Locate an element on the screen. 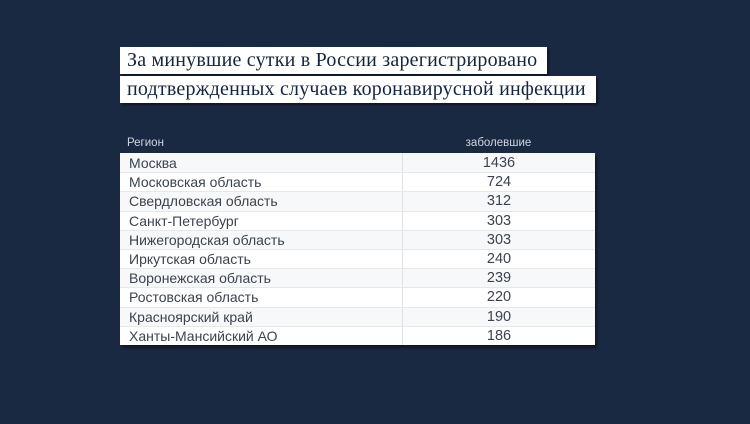 Image resolution: width=750 pixels, height=424 pixels. table-row: Ростовская область 220 is located at coordinates (357, 297).